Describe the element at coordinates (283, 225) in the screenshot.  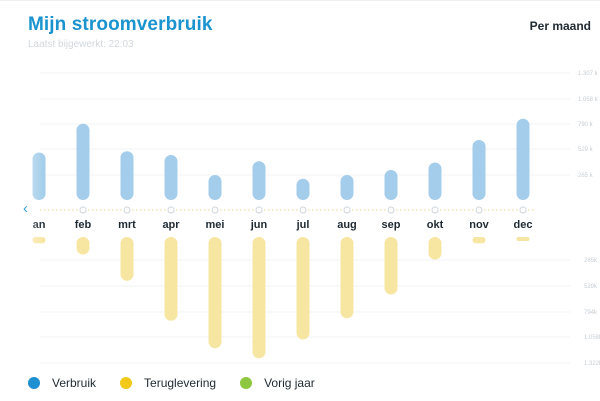
I see `month-labels: anfebmrtaprmeijunjulaugsepoktnovdec` at that location.